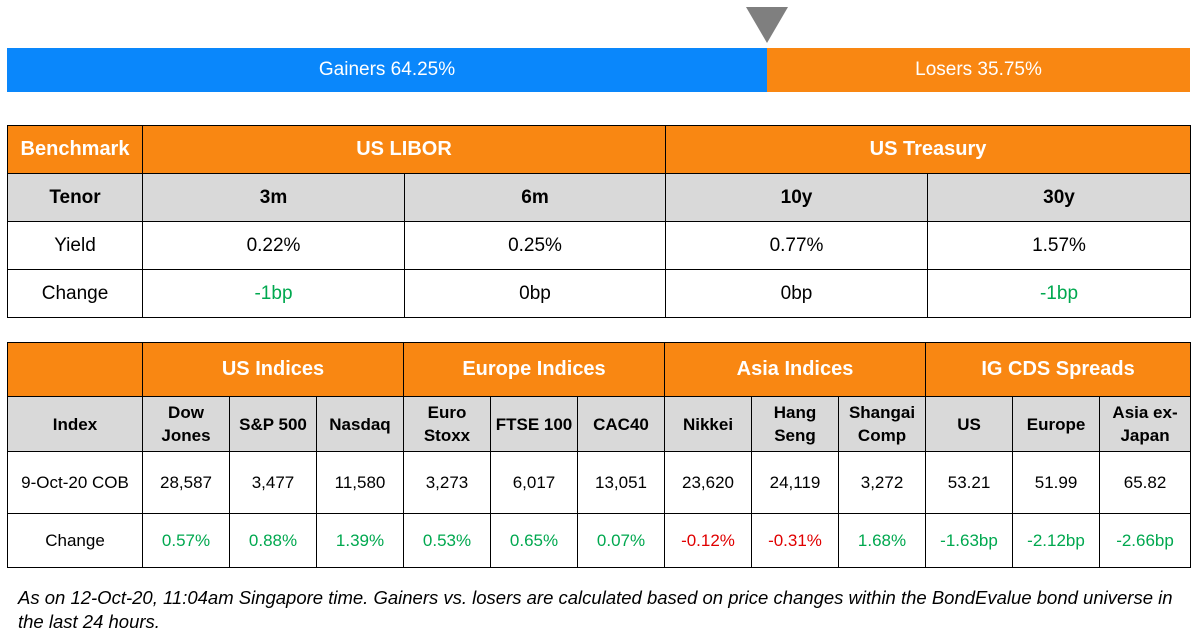 This screenshot has width=1195, height=635. I want to click on index-name-cell: Dow Jones, so click(186, 424).